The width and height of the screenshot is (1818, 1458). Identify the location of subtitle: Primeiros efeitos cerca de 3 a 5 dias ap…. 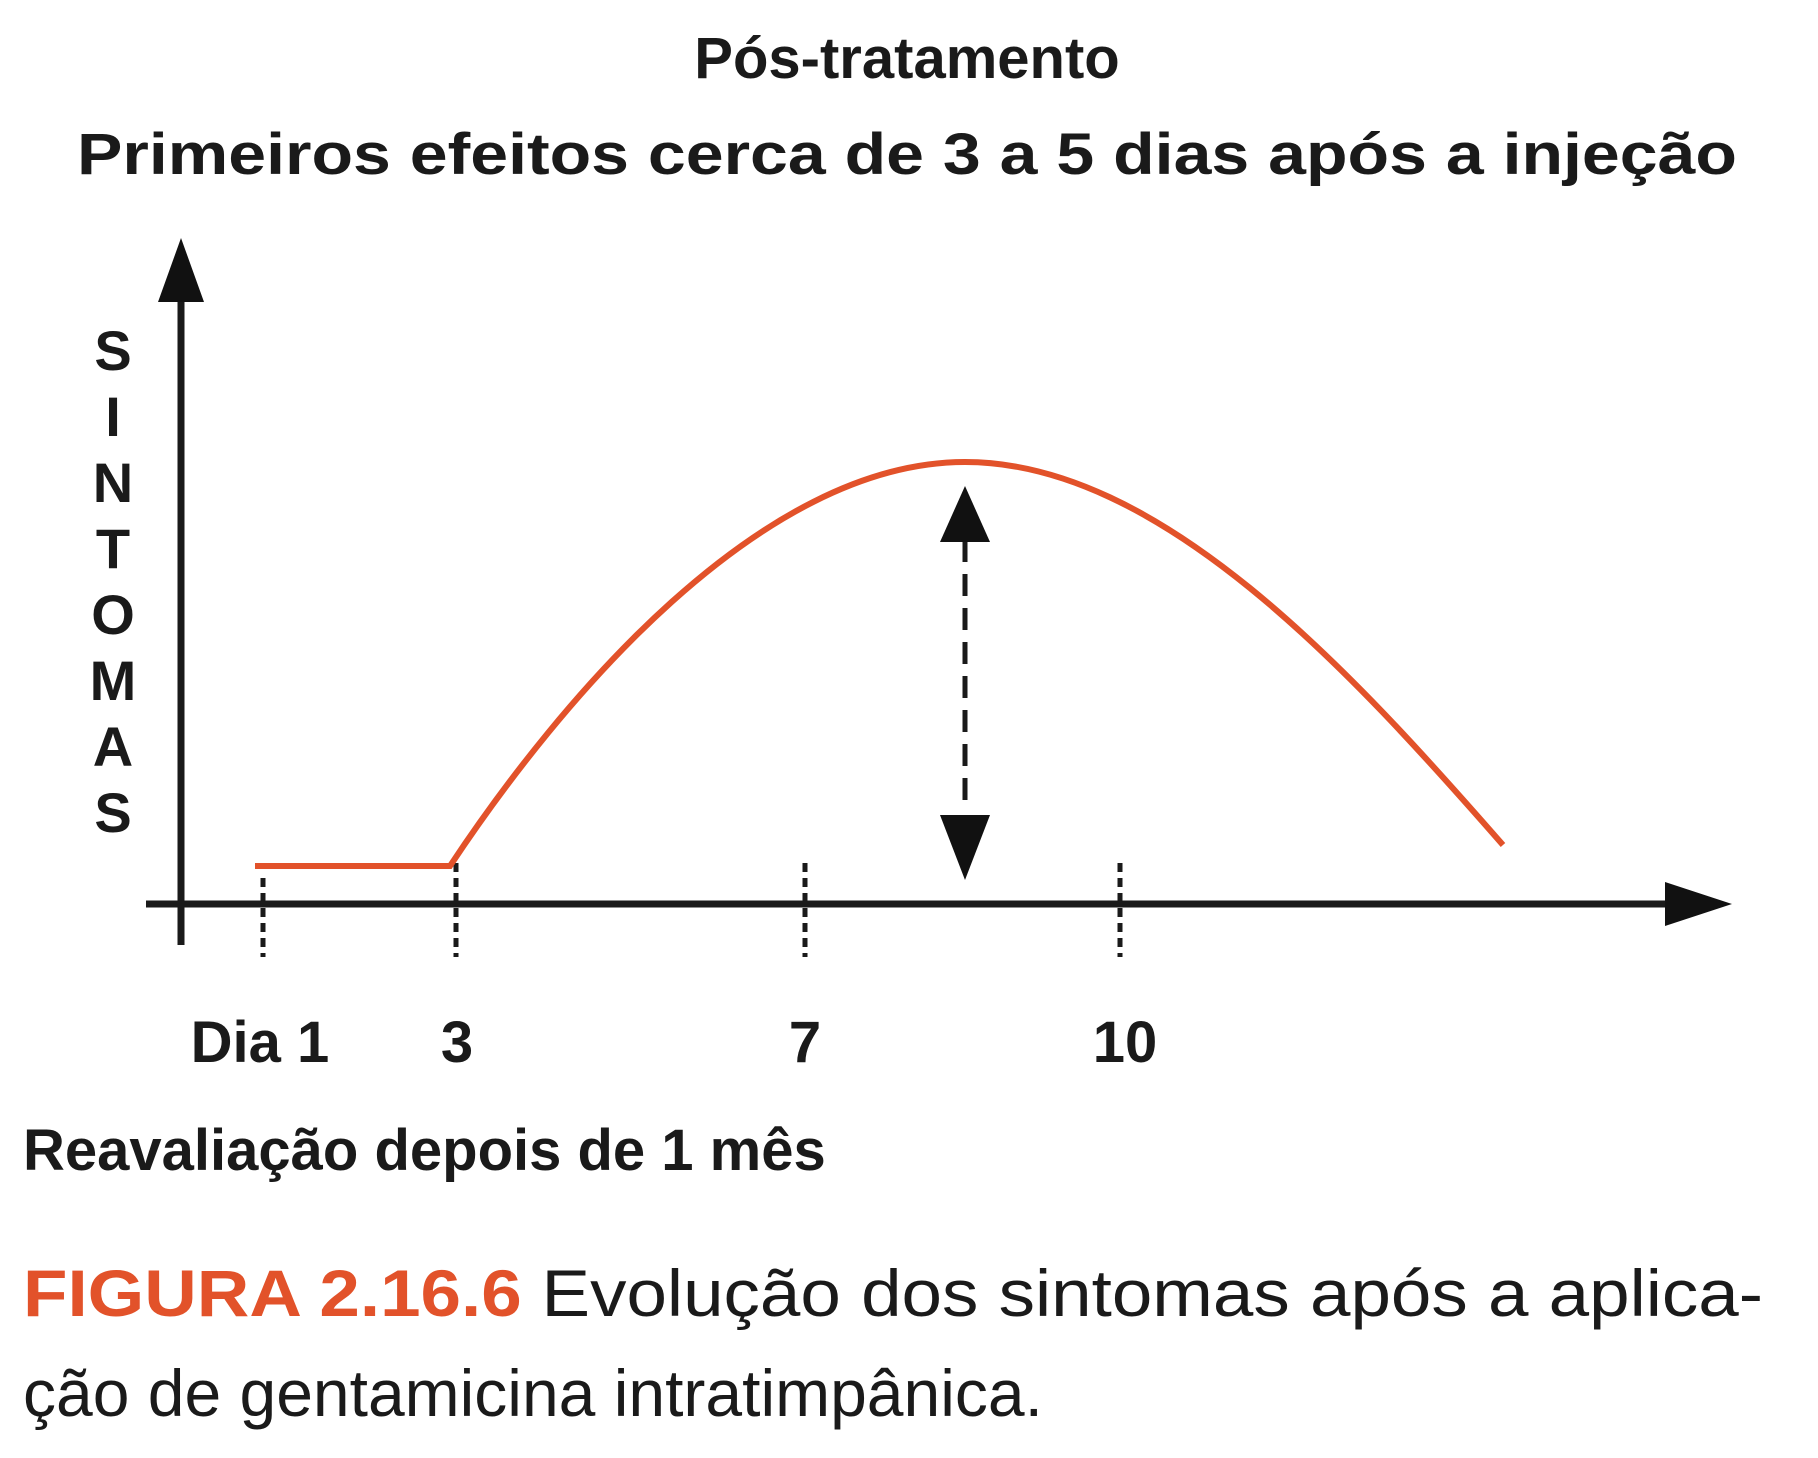
(907, 154).